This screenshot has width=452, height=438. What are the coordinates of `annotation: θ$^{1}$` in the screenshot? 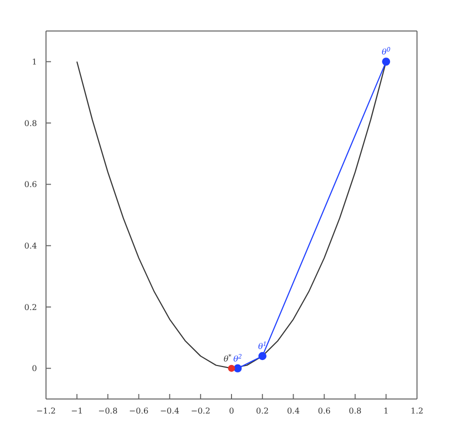 It's located at (262, 346).